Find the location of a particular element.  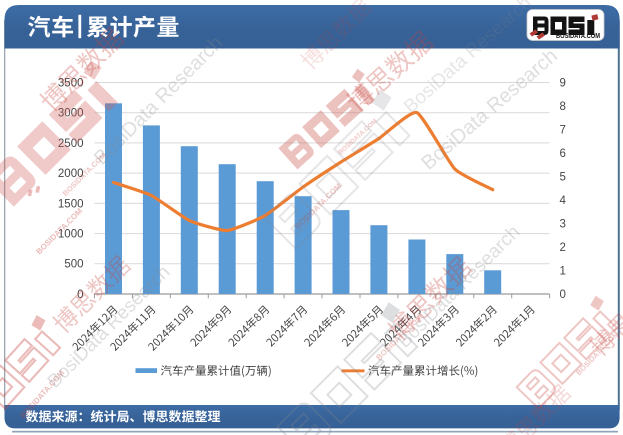

svg-text: 7 is located at coordinates (563, 130).